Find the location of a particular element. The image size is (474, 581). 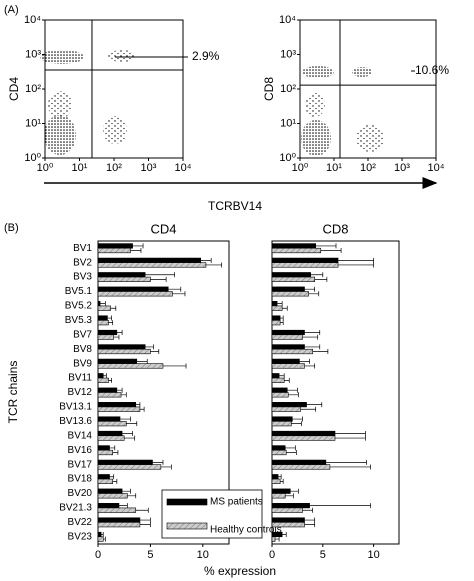

facet-title: CD4 is located at coordinates (163, 228).